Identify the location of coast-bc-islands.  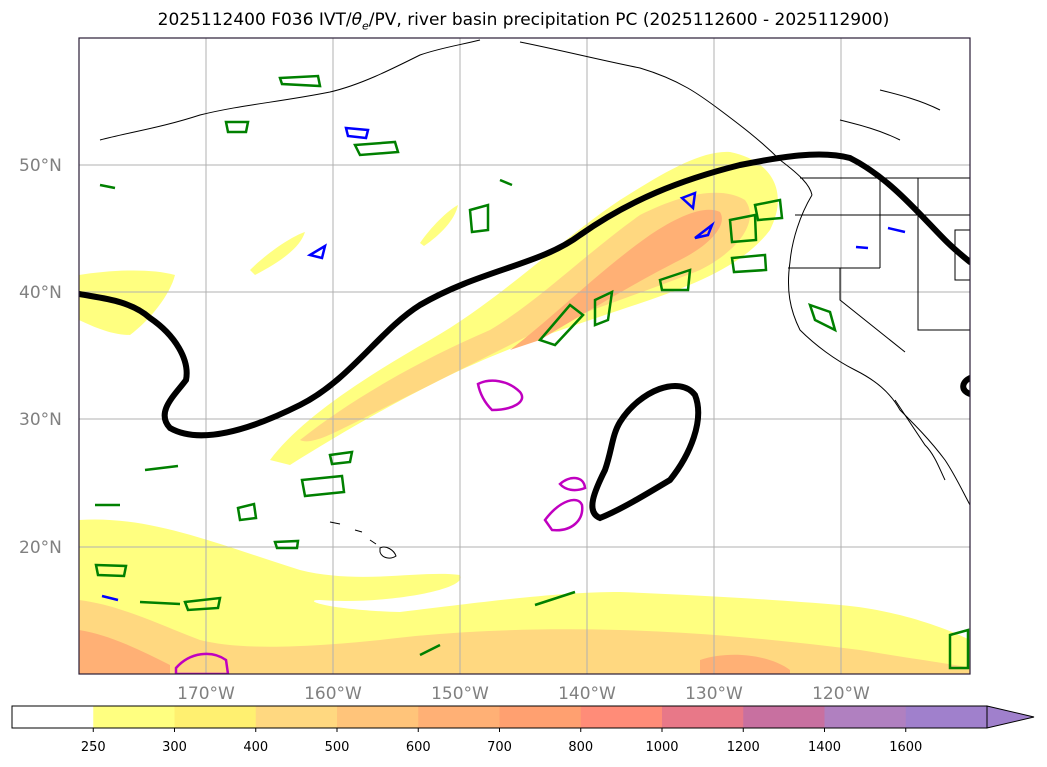
(890, 115).